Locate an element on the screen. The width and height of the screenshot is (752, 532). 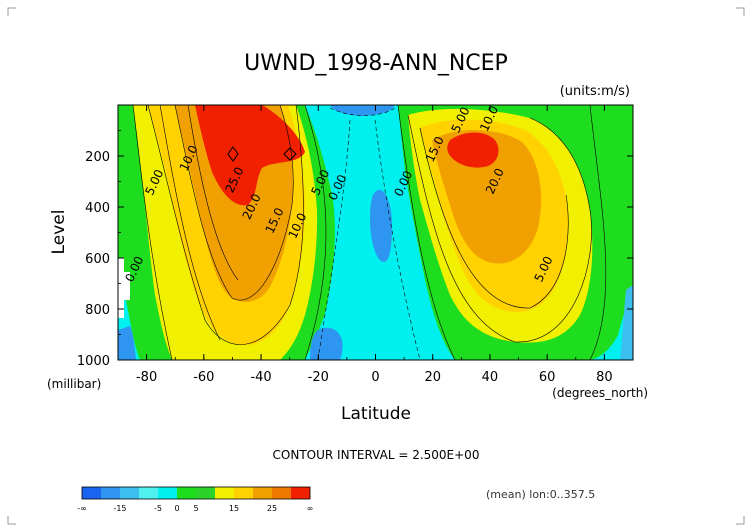
negative-contour-lines is located at coordinates (369, 233).